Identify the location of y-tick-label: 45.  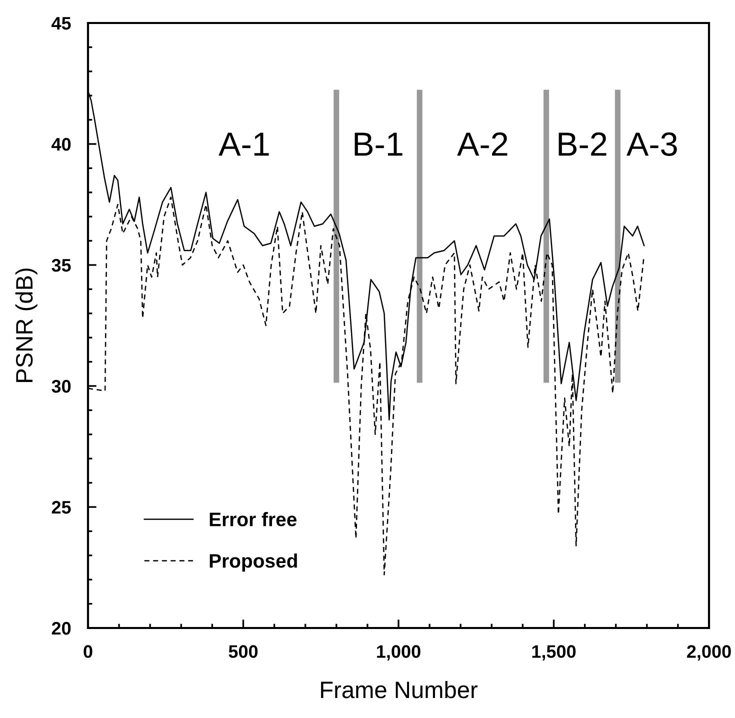
(61, 23).